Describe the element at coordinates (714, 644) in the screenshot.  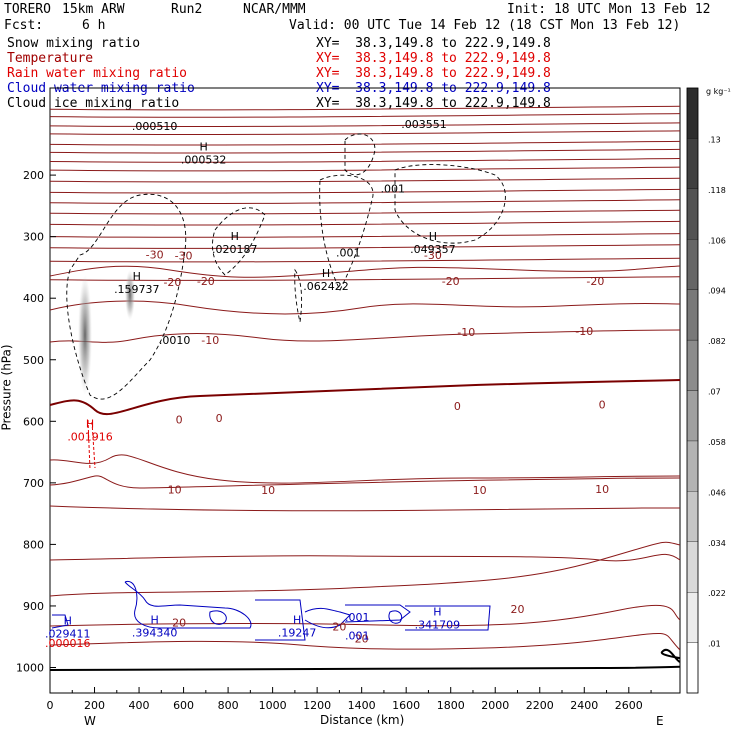
I see `colorbar-label: .01` at that location.